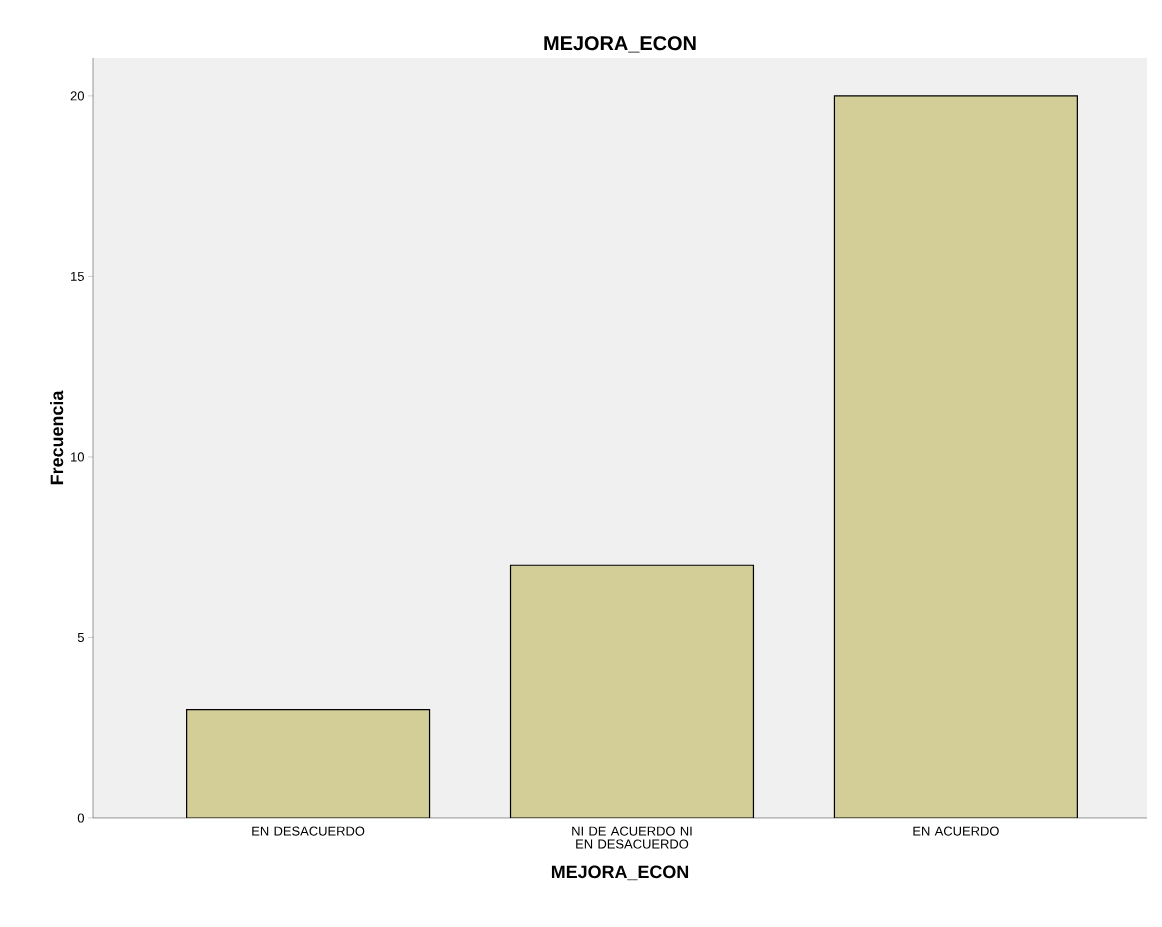 This screenshot has height=927, width=1162. Describe the element at coordinates (77, 276) in the screenshot. I see `y-tick-label: 15` at that location.